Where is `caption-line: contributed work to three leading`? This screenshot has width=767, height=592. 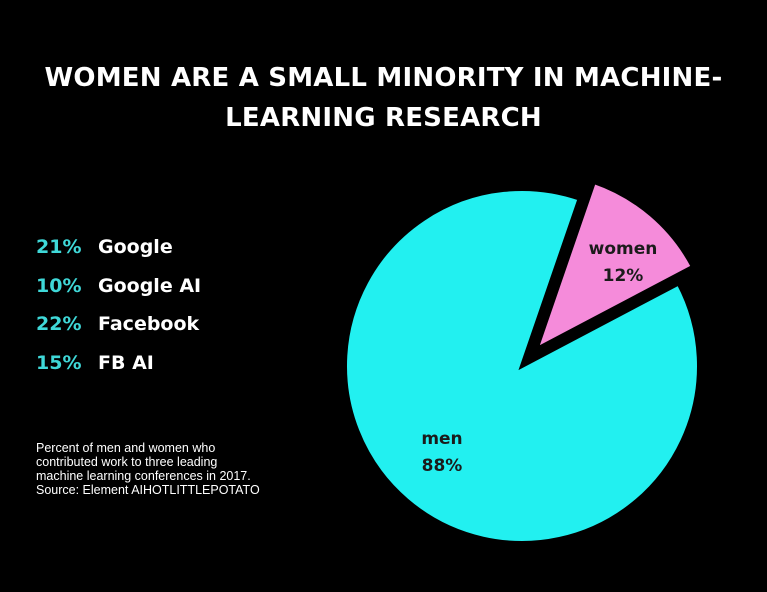
caption-line: contributed work to three leading is located at coordinates (127, 462).